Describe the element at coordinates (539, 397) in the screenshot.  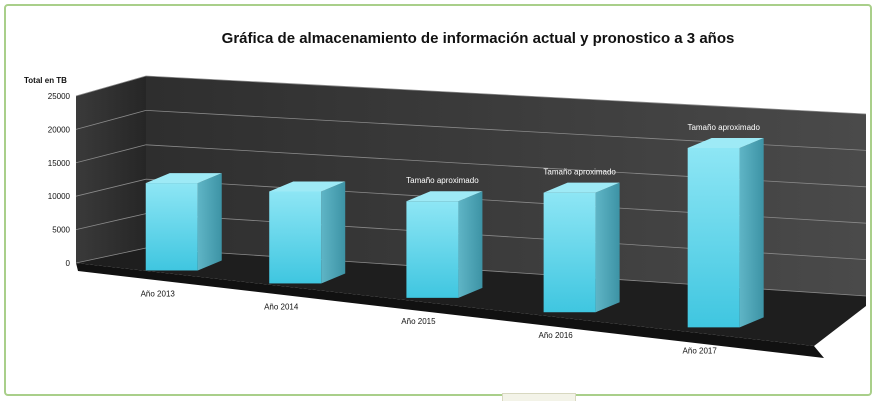
I see `bottom-tab` at that location.